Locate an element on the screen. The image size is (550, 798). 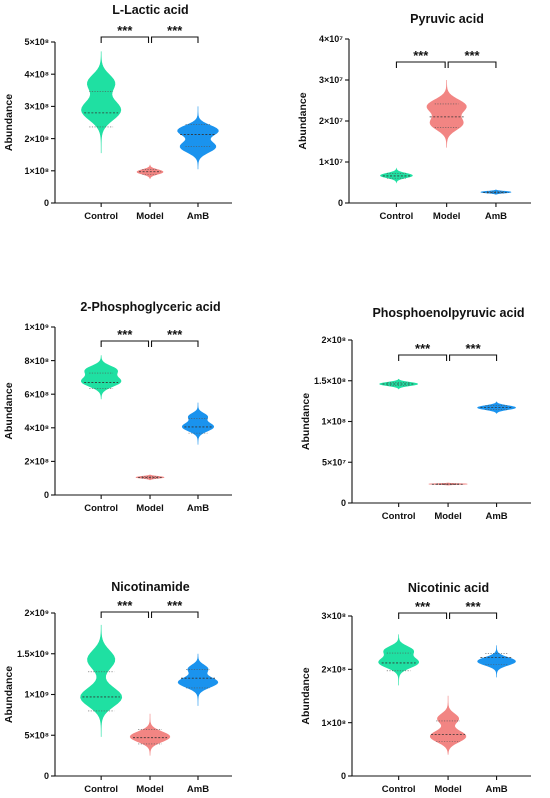
y-tick-label: 6×10⁸ is located at coordinates (36, 394).